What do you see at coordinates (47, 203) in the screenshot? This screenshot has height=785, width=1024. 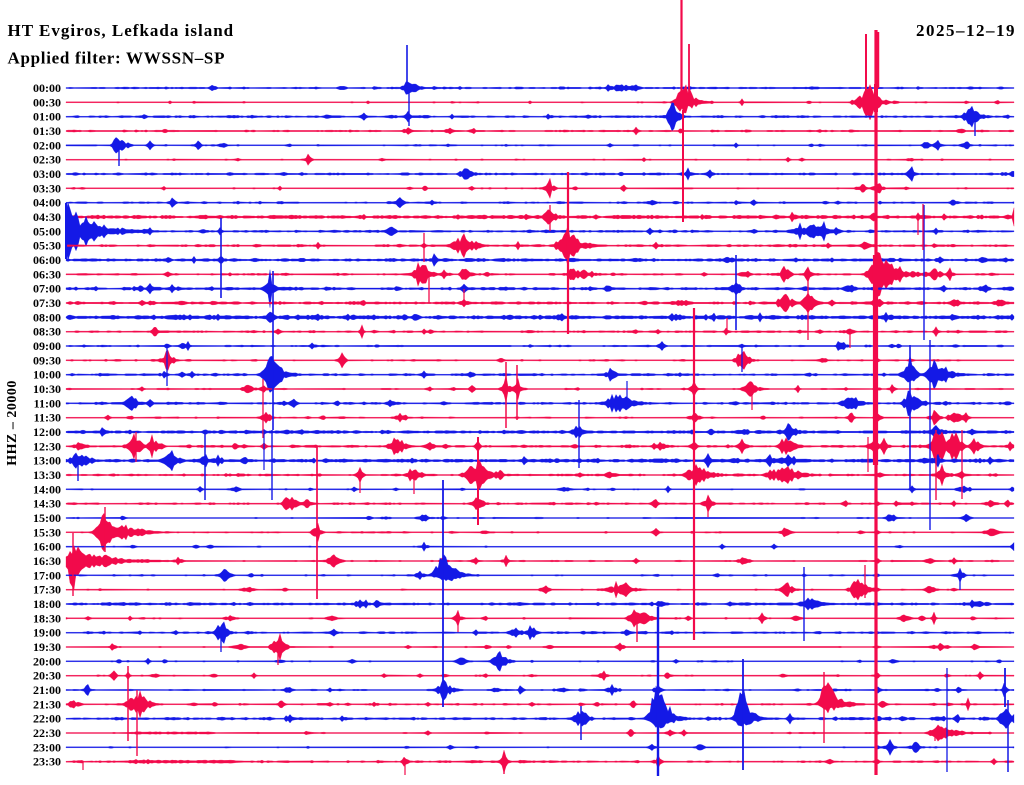 I see `svg-text: 04:00` at bounding box center [47, 203].